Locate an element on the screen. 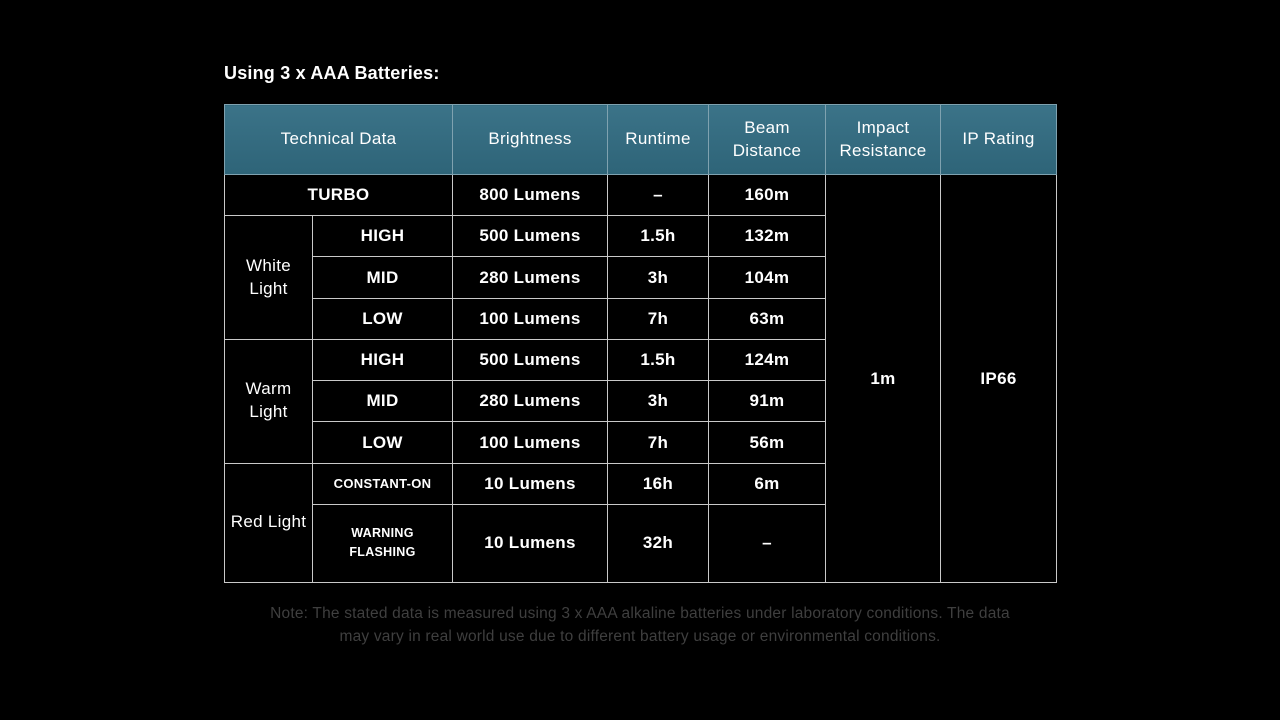 This screenshot has height=720, width=1280. cell-runtime: 16h is located at coordinates (658, 483).